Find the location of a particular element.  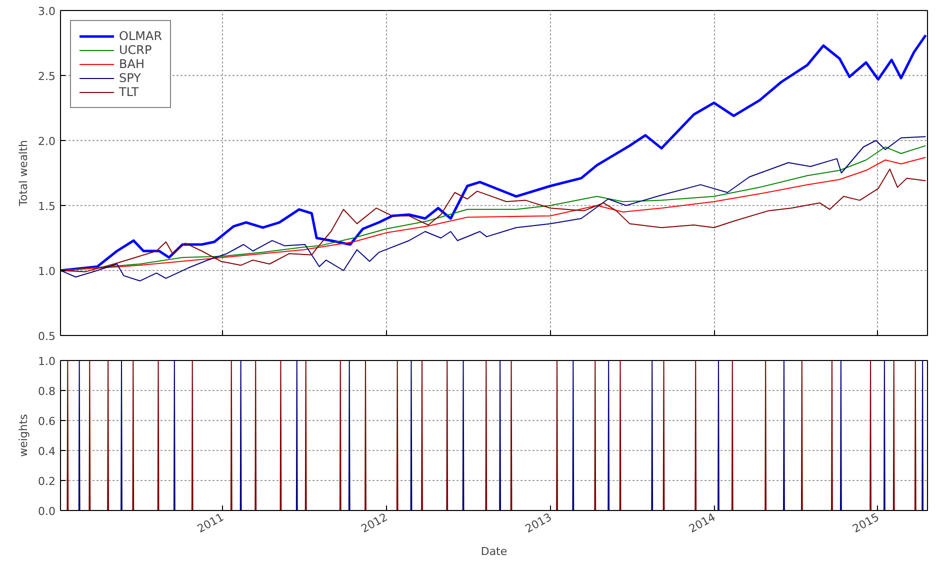

y-tick-label: 0.5 is located at coordinates (47, 336).